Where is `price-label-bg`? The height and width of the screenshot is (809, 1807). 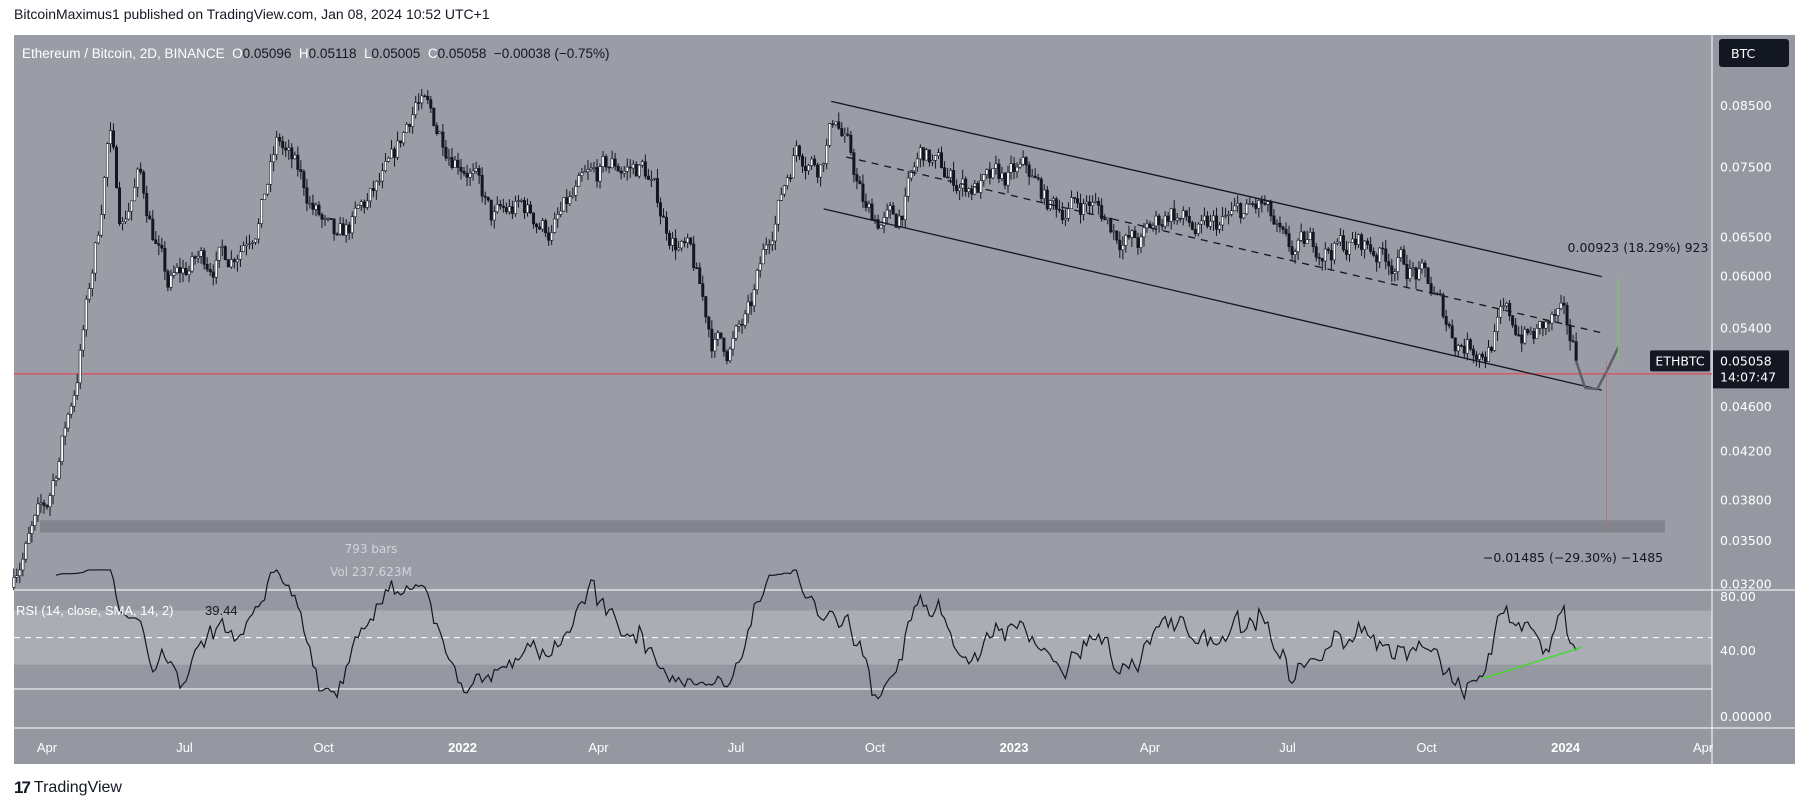
price-label-bg is located at coordinates (1751, 369).